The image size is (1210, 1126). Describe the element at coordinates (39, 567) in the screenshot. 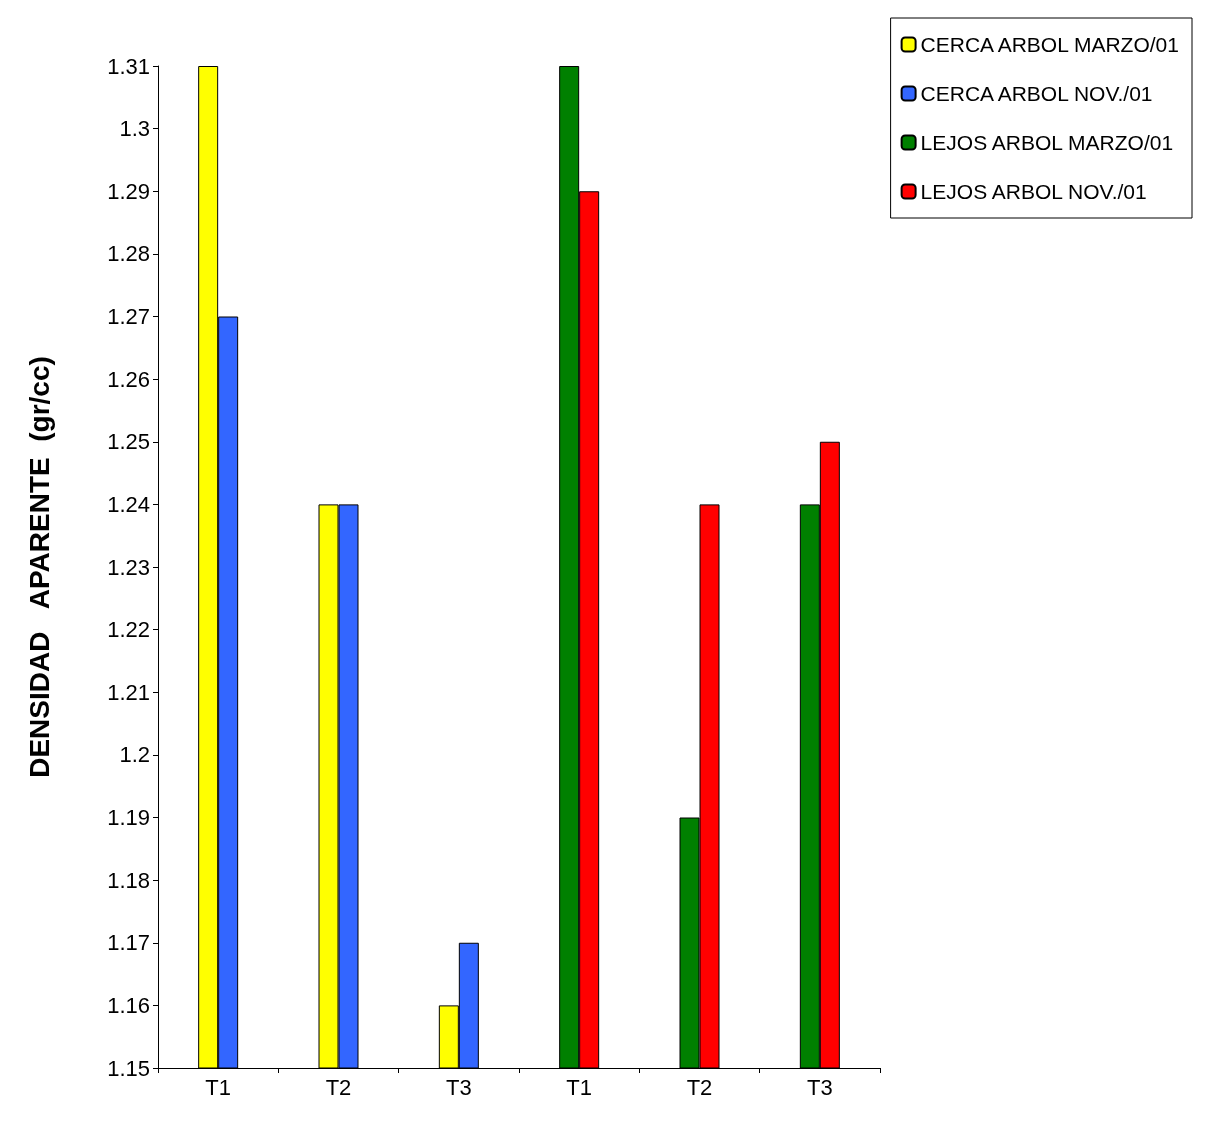

I see `y-axis-title: DENSIDAD APARENTE (gr/cc)` at that location.